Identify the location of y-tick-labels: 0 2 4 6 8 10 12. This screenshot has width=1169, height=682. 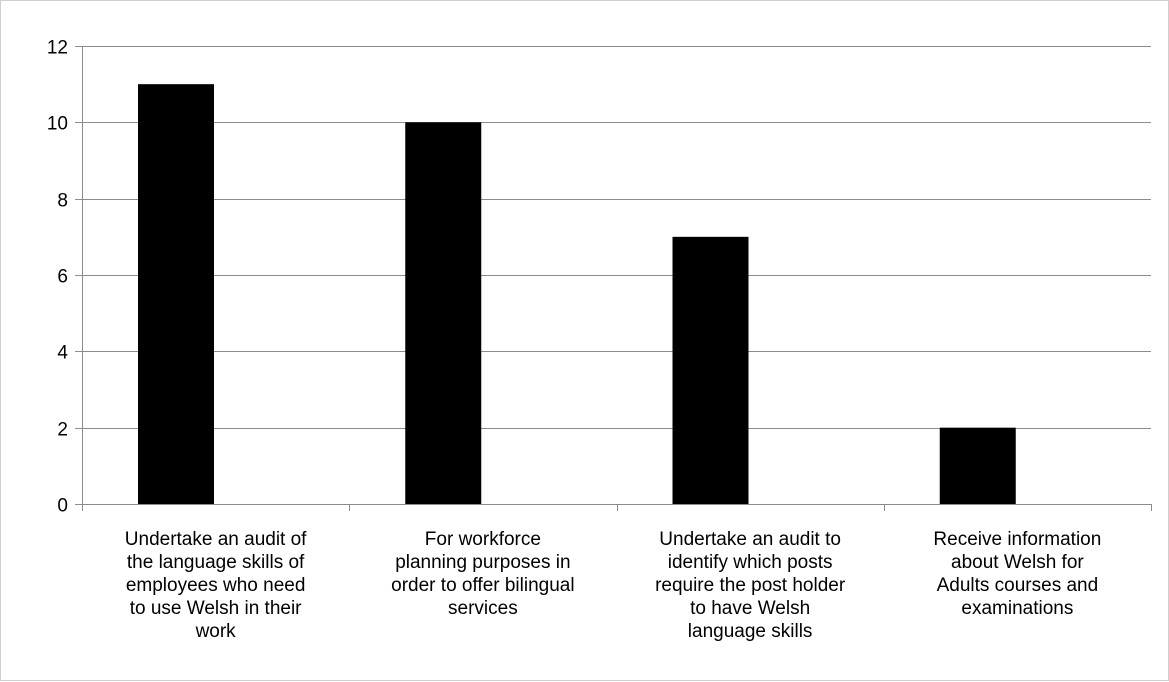
(64, 277).